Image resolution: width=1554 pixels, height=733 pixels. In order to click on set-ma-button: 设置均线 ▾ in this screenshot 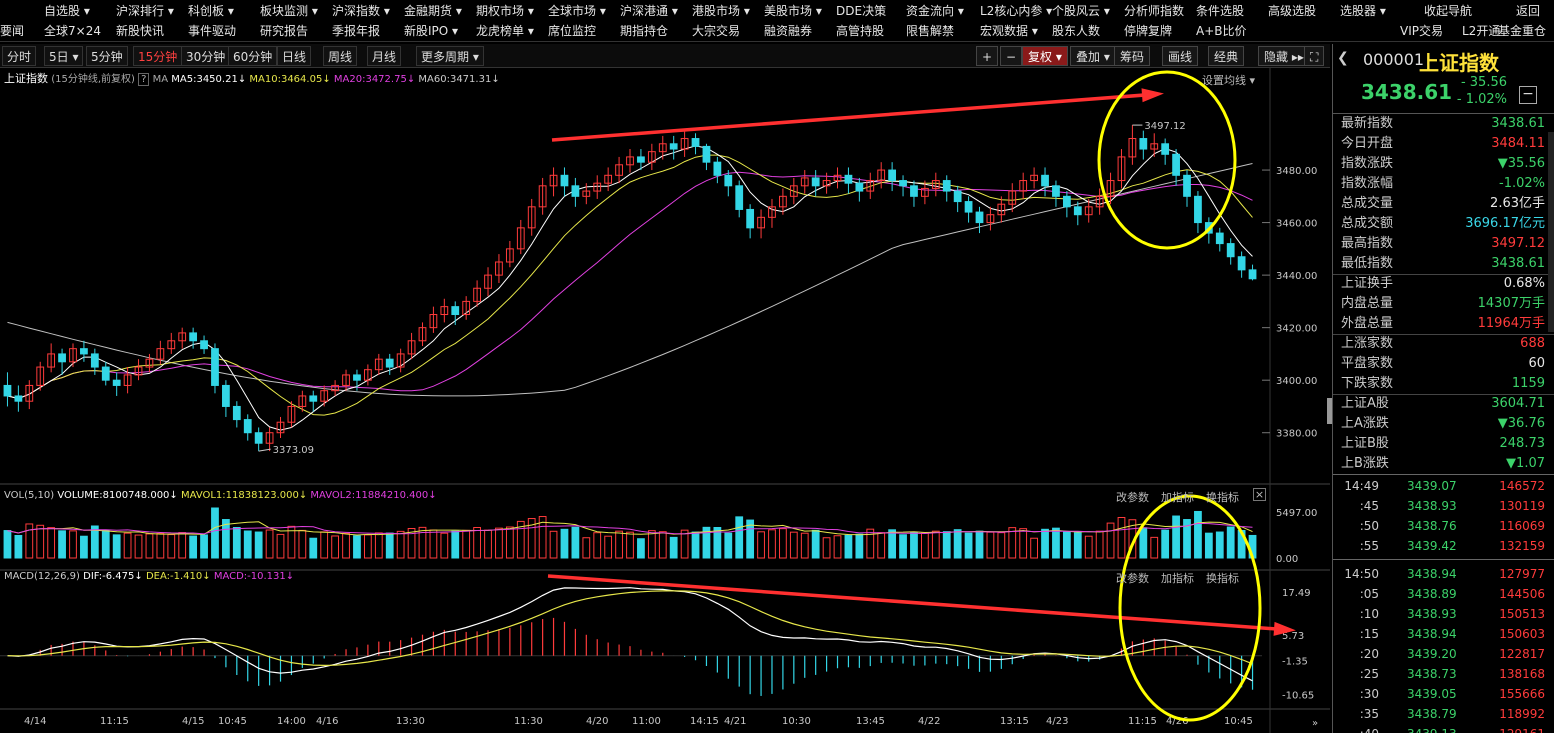, I will do `click(1229, 80)`.